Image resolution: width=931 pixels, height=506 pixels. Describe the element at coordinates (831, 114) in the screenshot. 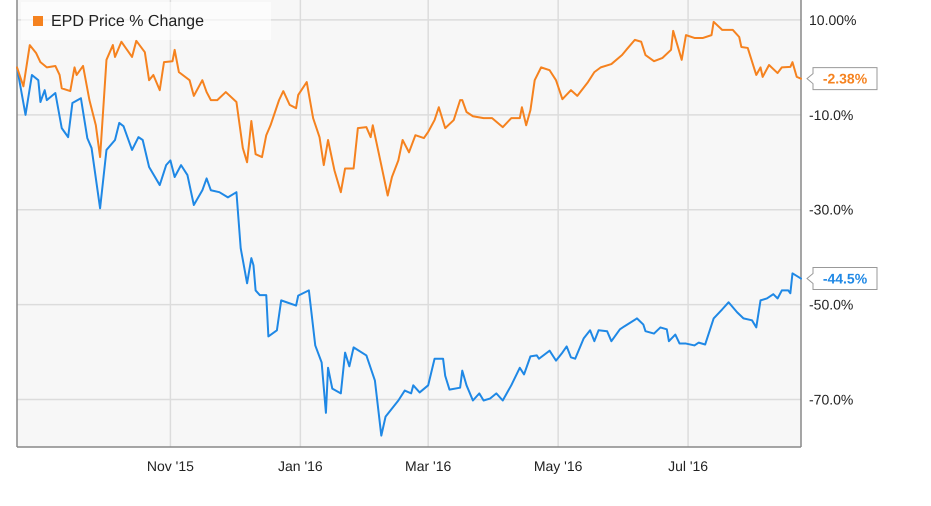

I see `y-tick-label: -10.0%` at that location.